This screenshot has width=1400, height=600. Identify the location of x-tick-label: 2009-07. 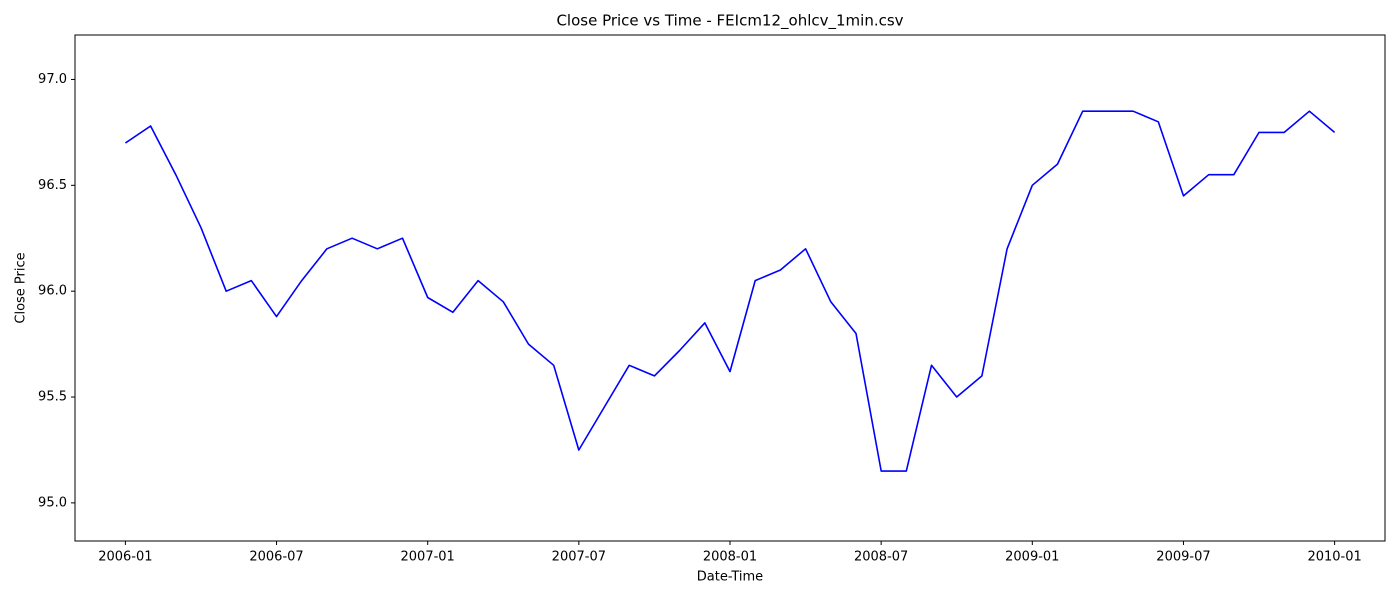
(1183, 557).